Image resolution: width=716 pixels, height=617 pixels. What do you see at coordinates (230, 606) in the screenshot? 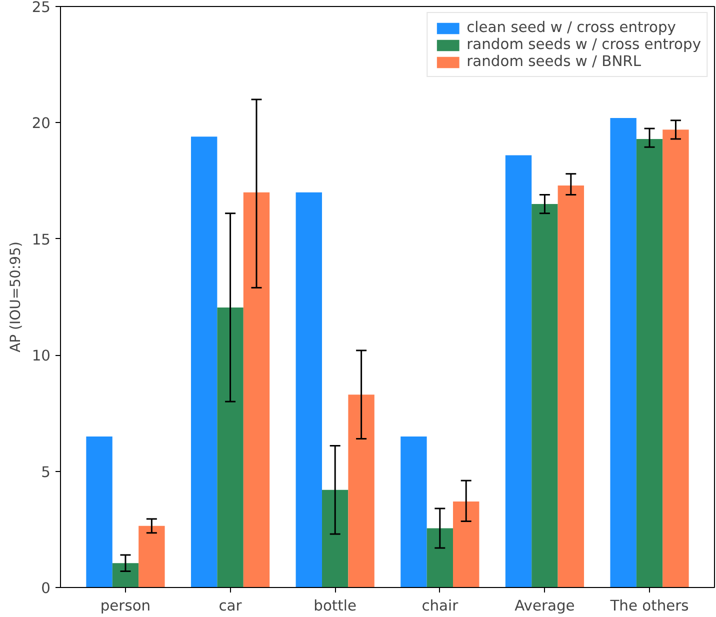
I see `x-tick-label: car` at bounding box center [230, 606].